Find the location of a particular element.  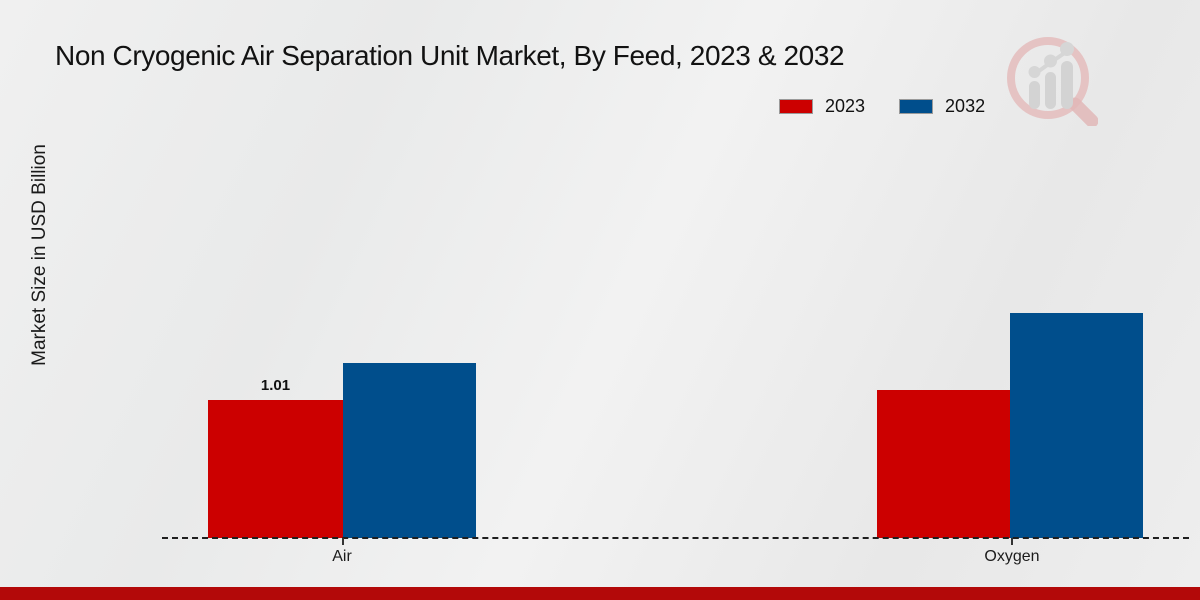

bar-oxygen-2023 is located at coordinates (943, 464).